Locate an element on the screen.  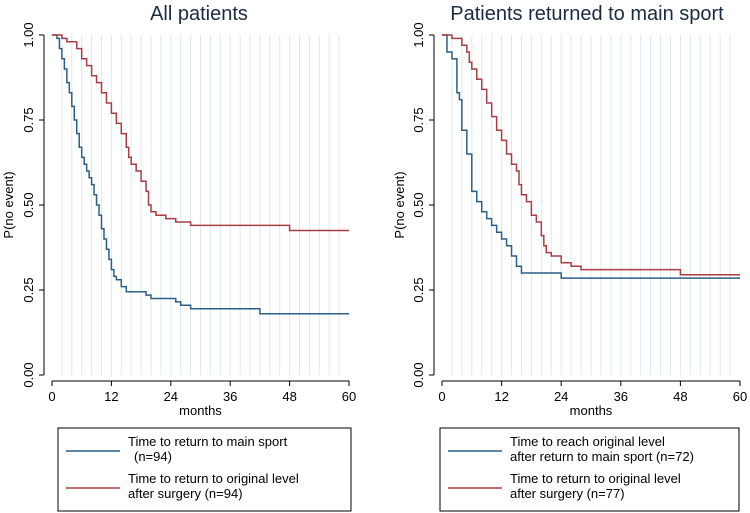
legend-label: after surgery (n=94) is located at coordinates (185, 493).